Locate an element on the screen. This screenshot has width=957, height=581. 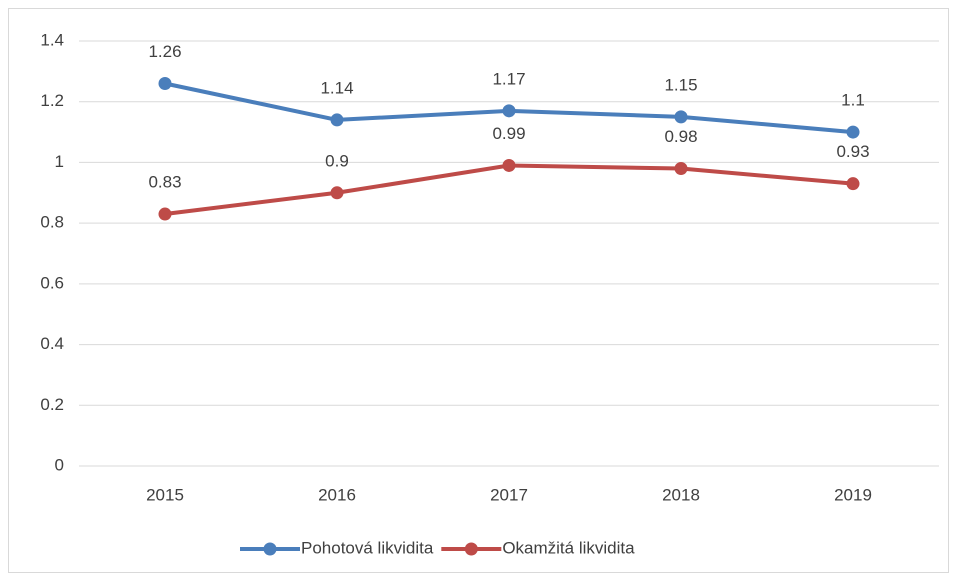
data-label: 0.98 is located at coordinates (680, 136).